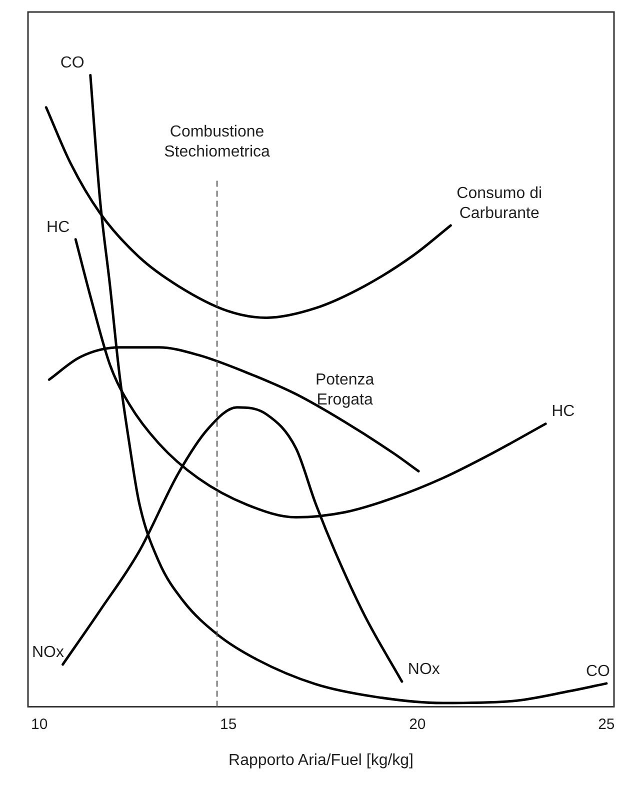 The height and width of the screenshot is (786, 626). I want to click on x-tick-label: 10, so click(39, 724).